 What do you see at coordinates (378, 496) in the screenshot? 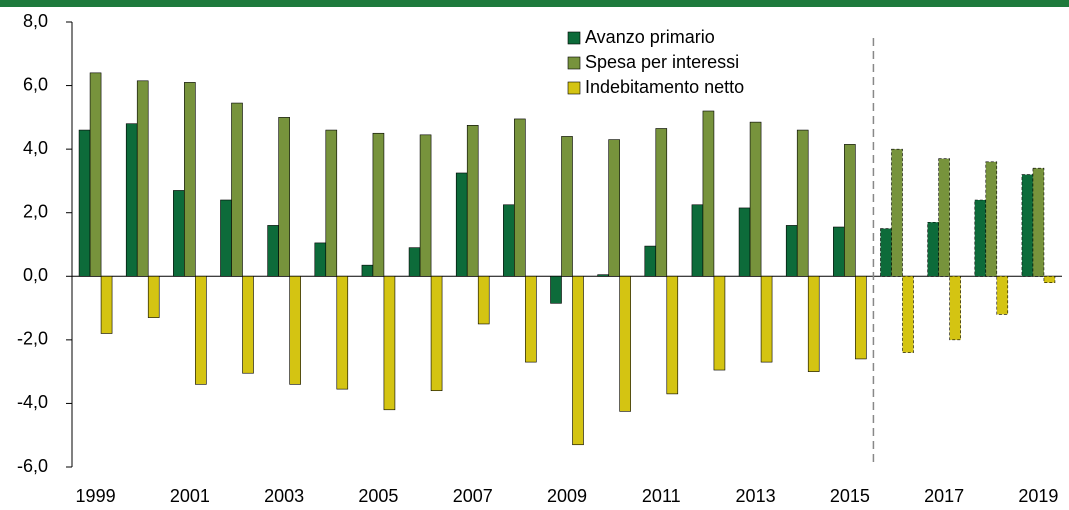
I see `x-tick-label: 2005` at bounding box center [378, 496].